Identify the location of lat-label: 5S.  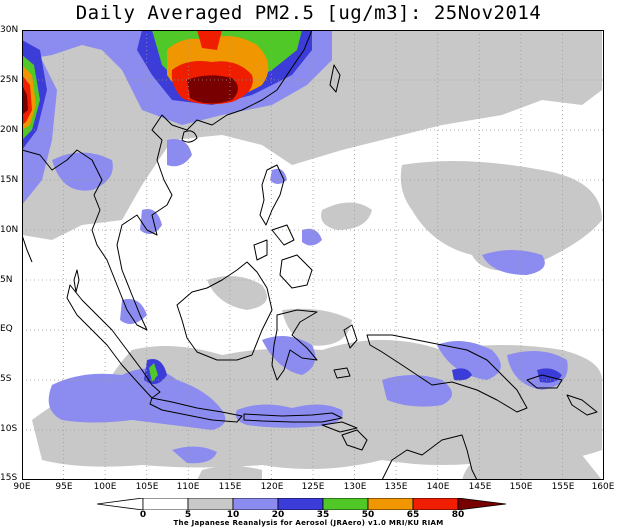
(6, 379).